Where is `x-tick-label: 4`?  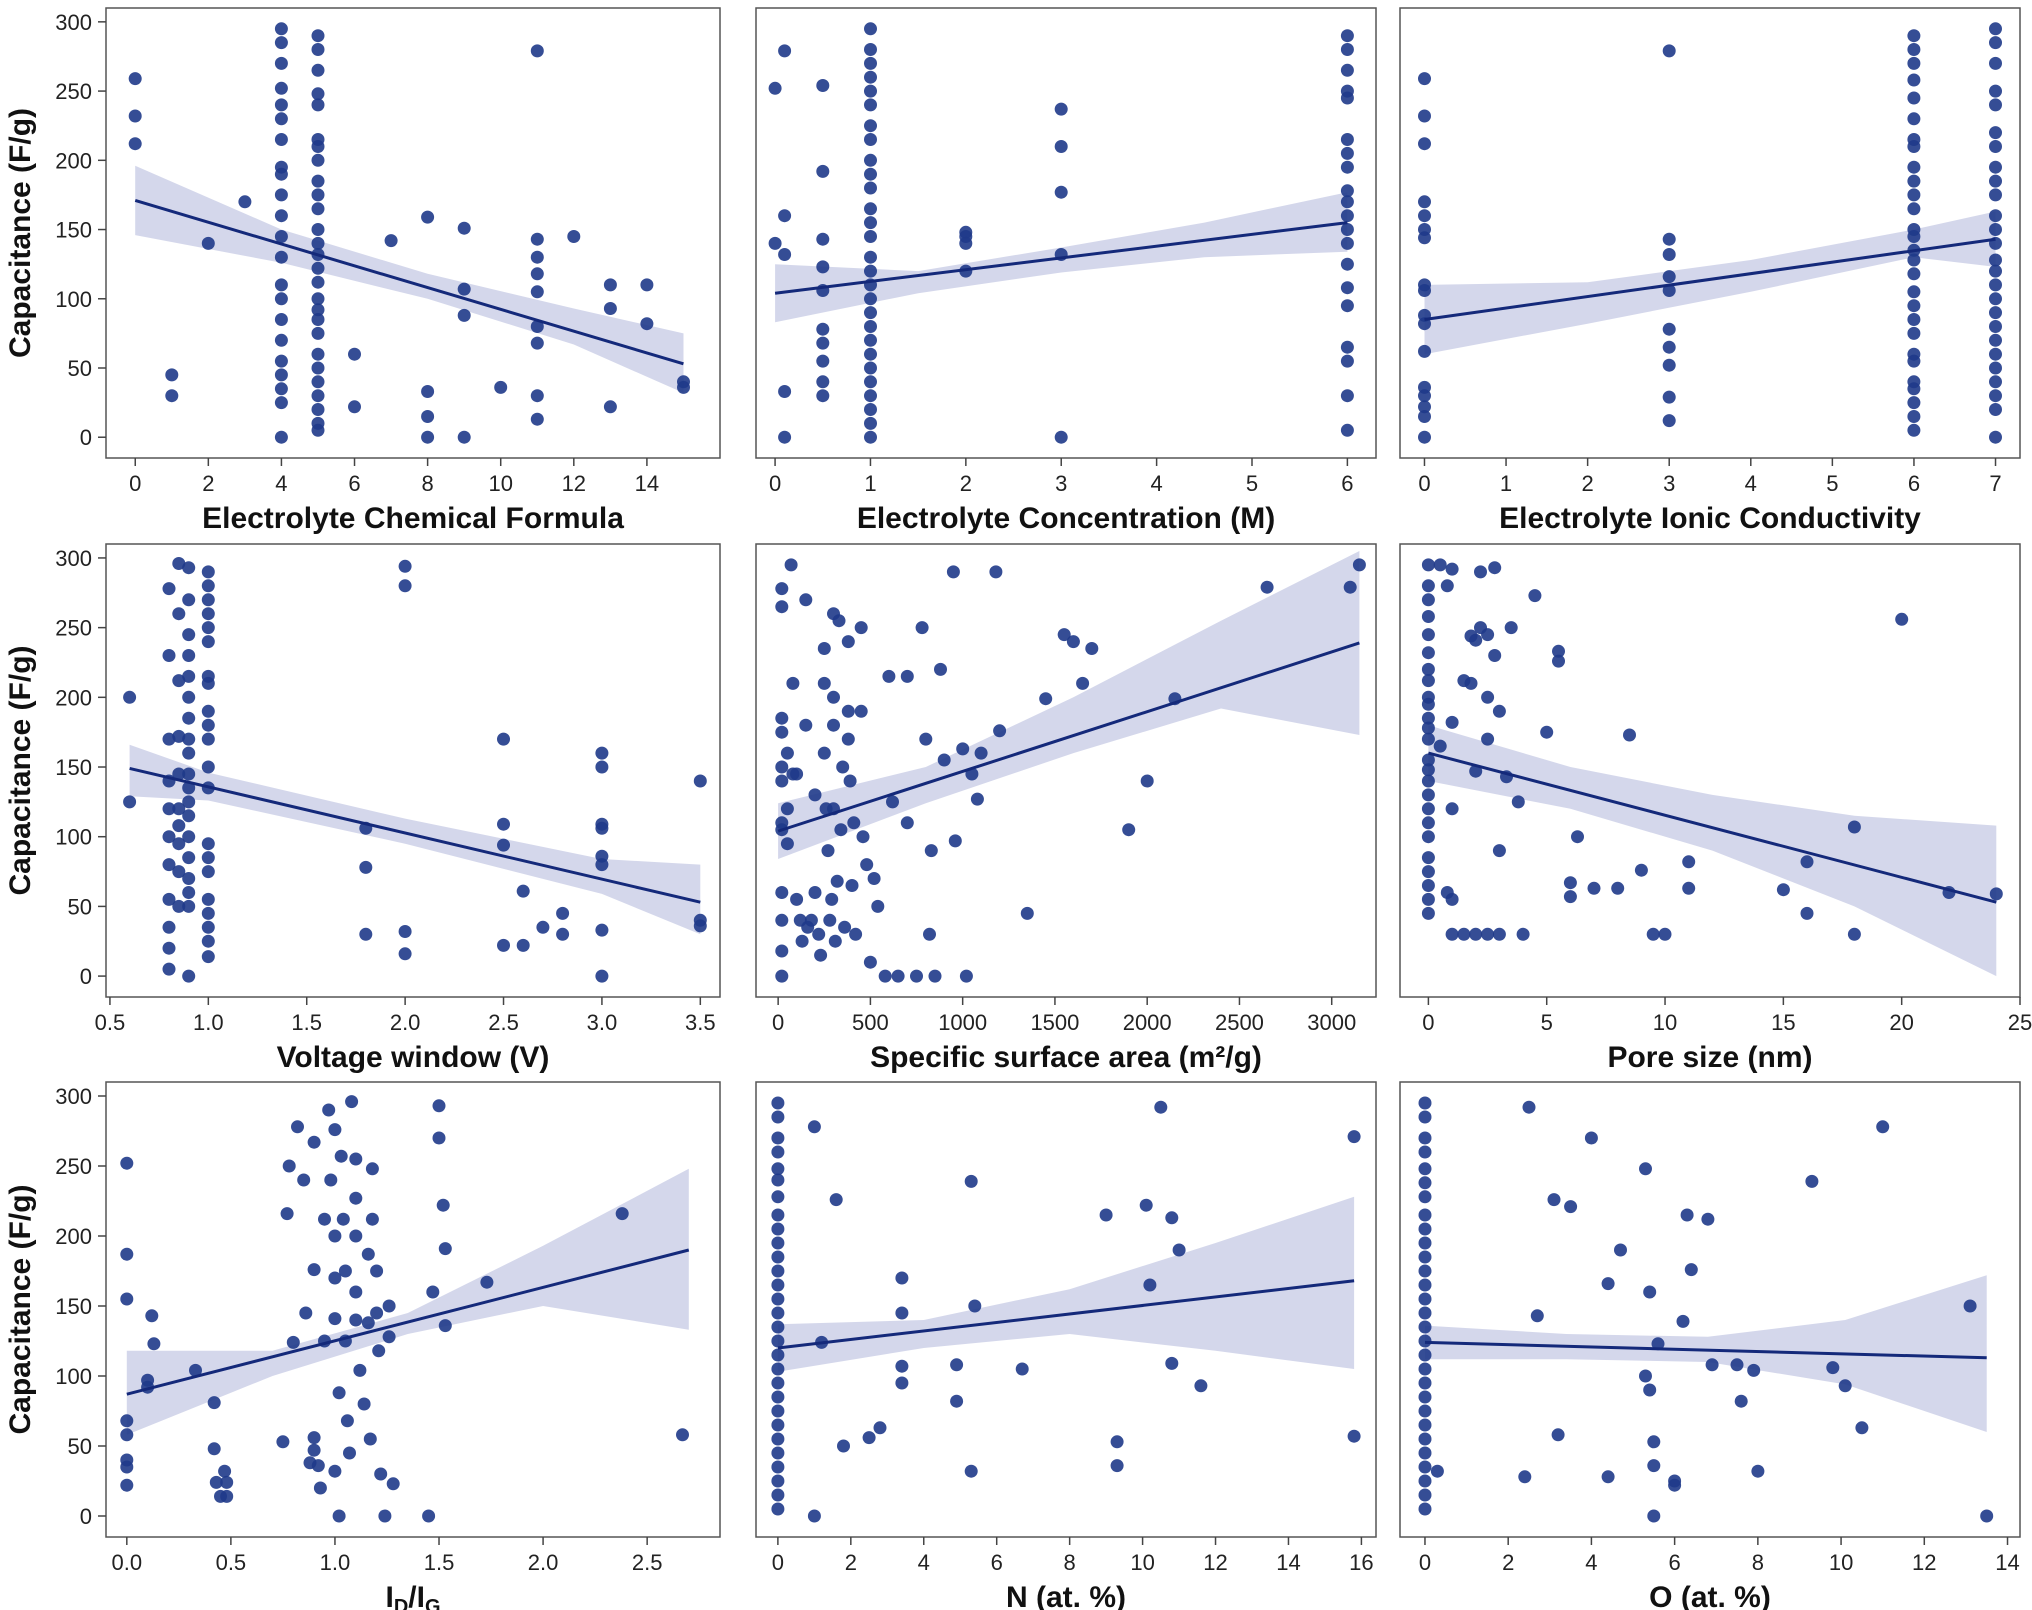
x-tick-label: 4 is located at coordinates (1591, 1562).